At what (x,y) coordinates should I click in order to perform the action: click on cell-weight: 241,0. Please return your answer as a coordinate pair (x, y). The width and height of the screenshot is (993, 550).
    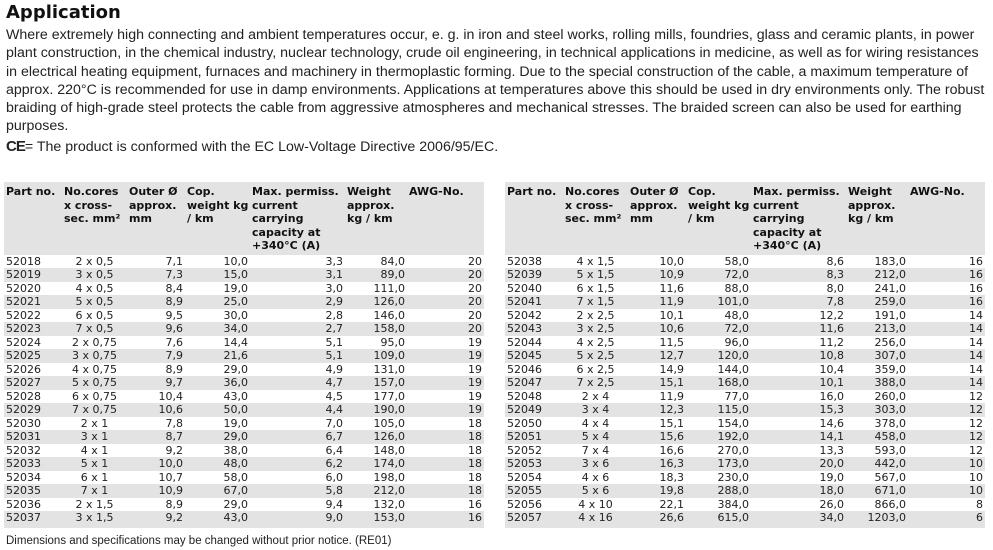
    Looking at the image, I should click on (877, 288).